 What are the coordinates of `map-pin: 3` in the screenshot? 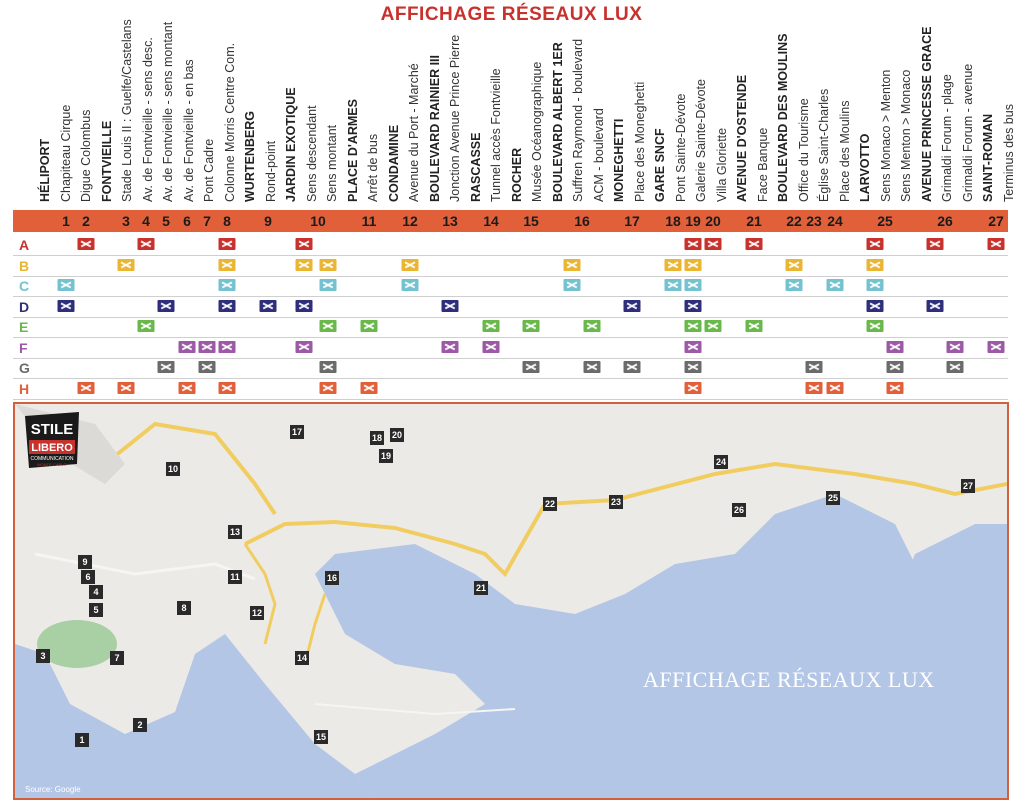 It's located at (43, 656).